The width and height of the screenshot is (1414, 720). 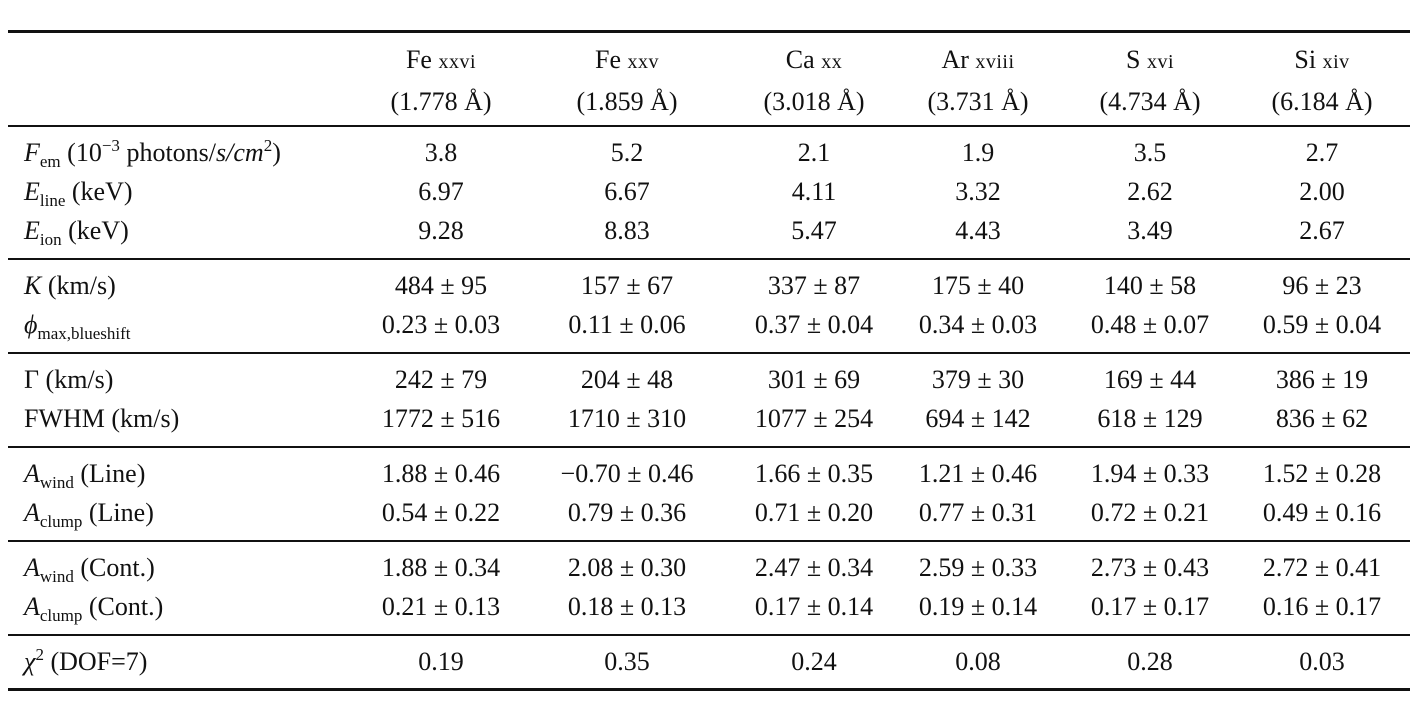 What do you see at coordinates (709, 126) in the screenshot?
I see `header-rule` at bounding box center [709, 126].